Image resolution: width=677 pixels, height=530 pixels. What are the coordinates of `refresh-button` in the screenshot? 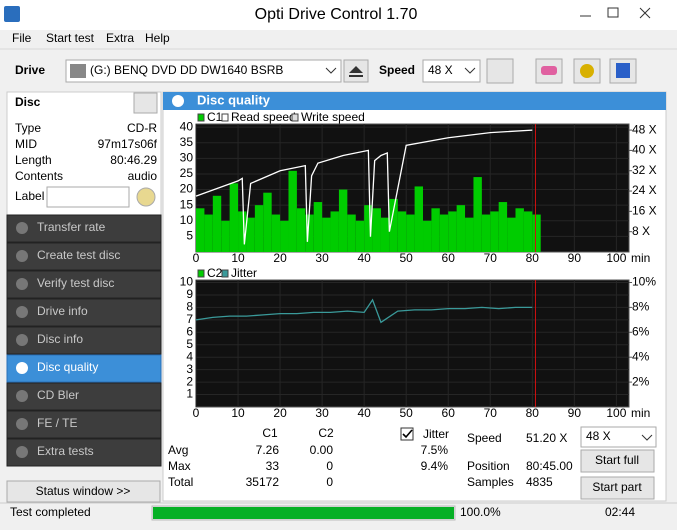 It's located at (500, 71).